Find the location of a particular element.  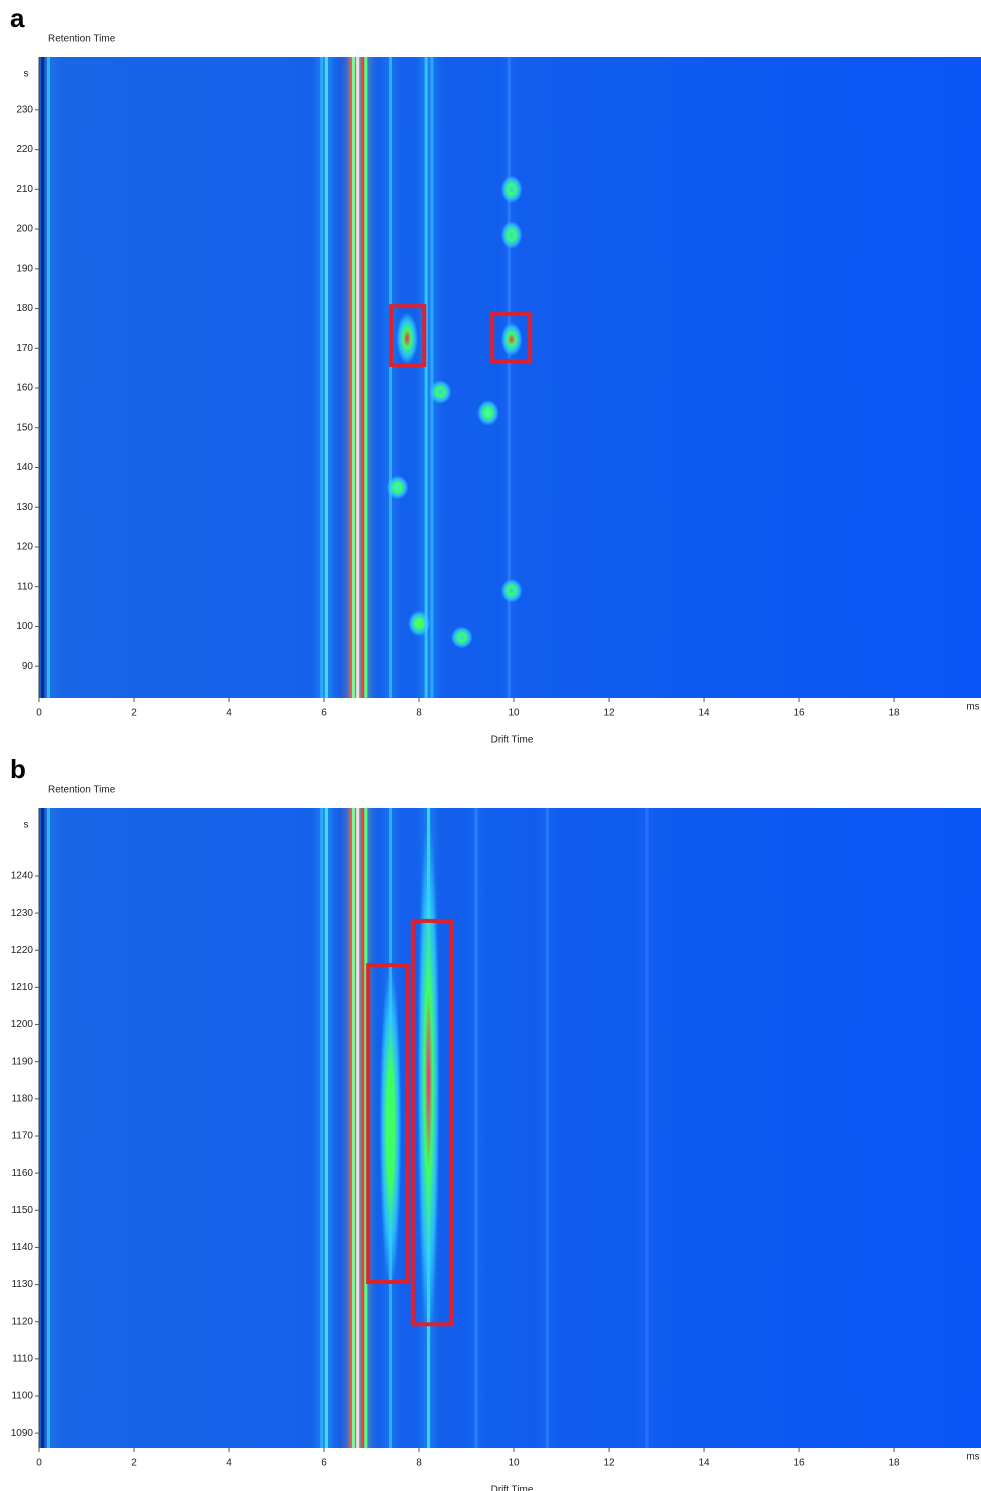

y-tick-label: 190 is located at coordinates (24, 268).